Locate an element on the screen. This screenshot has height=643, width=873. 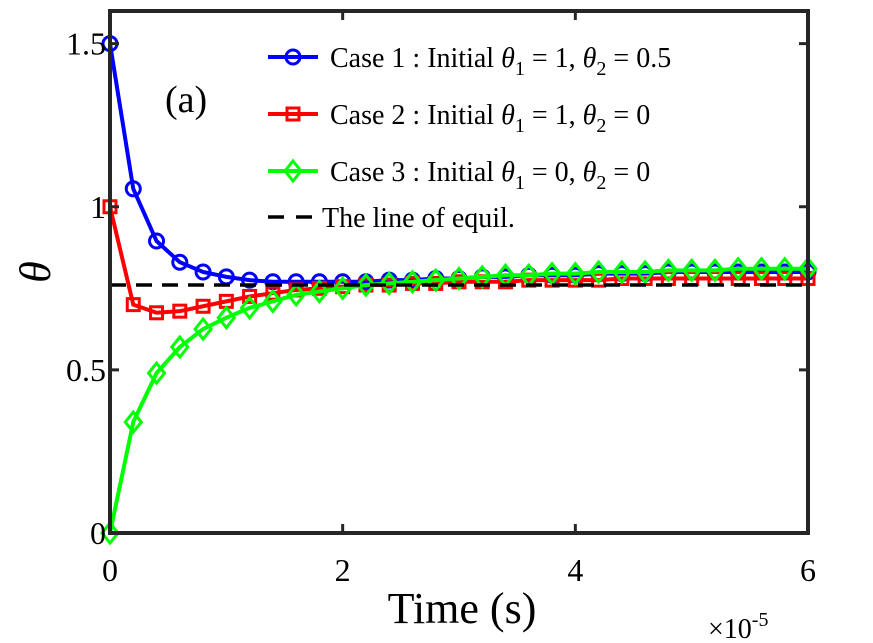
x-exponent: ×10⁻⁵ is located at coordinates (738, 626).